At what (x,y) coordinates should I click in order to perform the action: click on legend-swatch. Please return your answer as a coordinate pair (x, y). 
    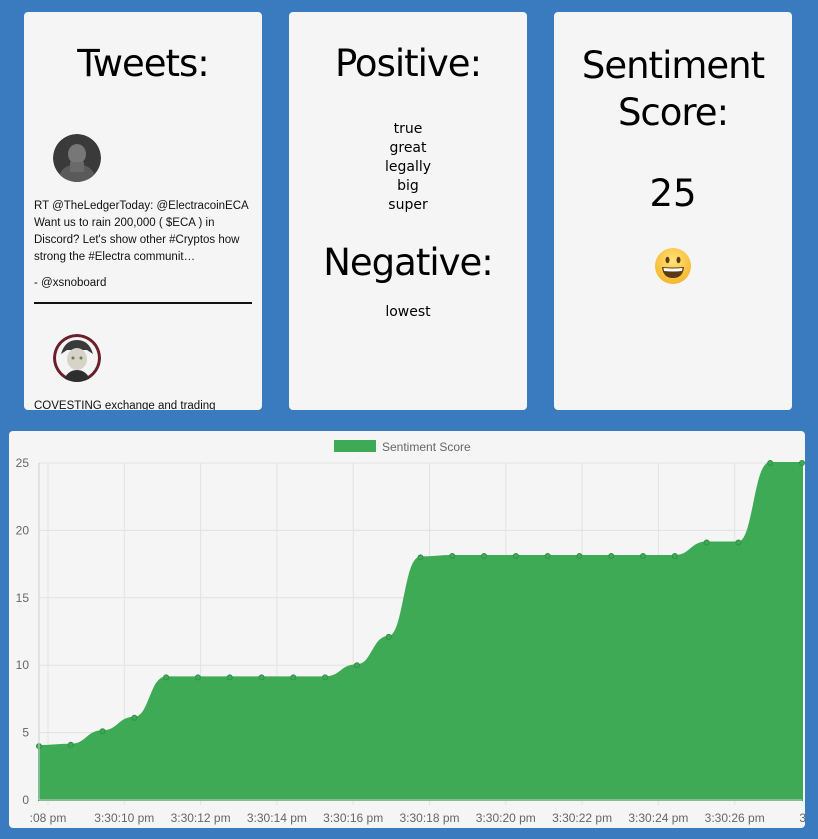
    Looking at the image, I should click on (355, 446).